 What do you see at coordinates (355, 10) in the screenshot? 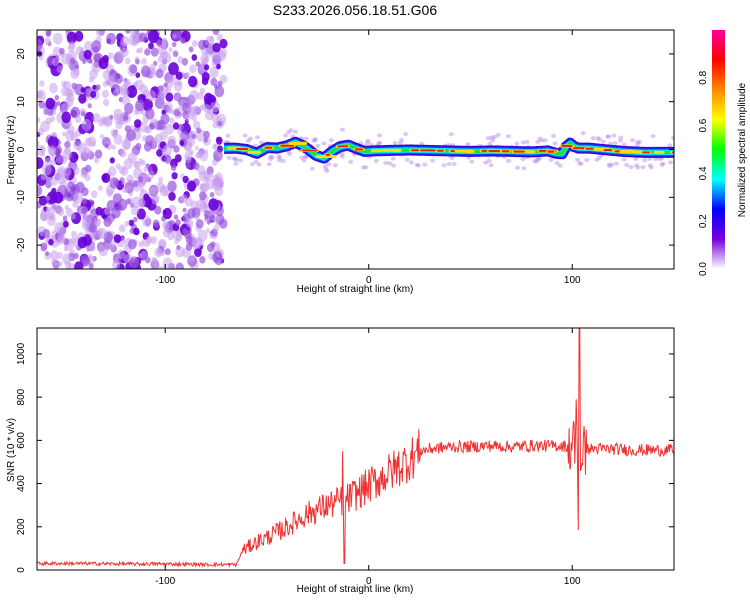
I see `chart-title: S233.2026.056.18.51.G06` at bounding box center [355, 10].